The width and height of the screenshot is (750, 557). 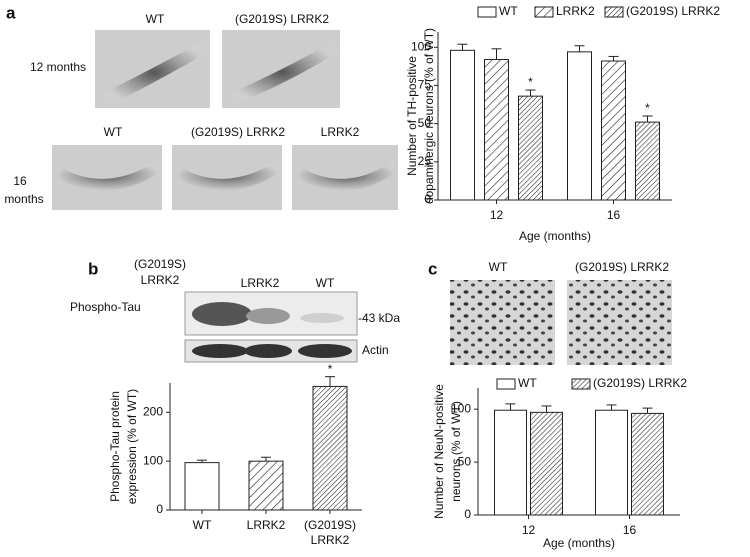 What do you see at coordinates (432, 268) in the screenshot?
I see `panel-label: c` at bounding box center [432, 268].